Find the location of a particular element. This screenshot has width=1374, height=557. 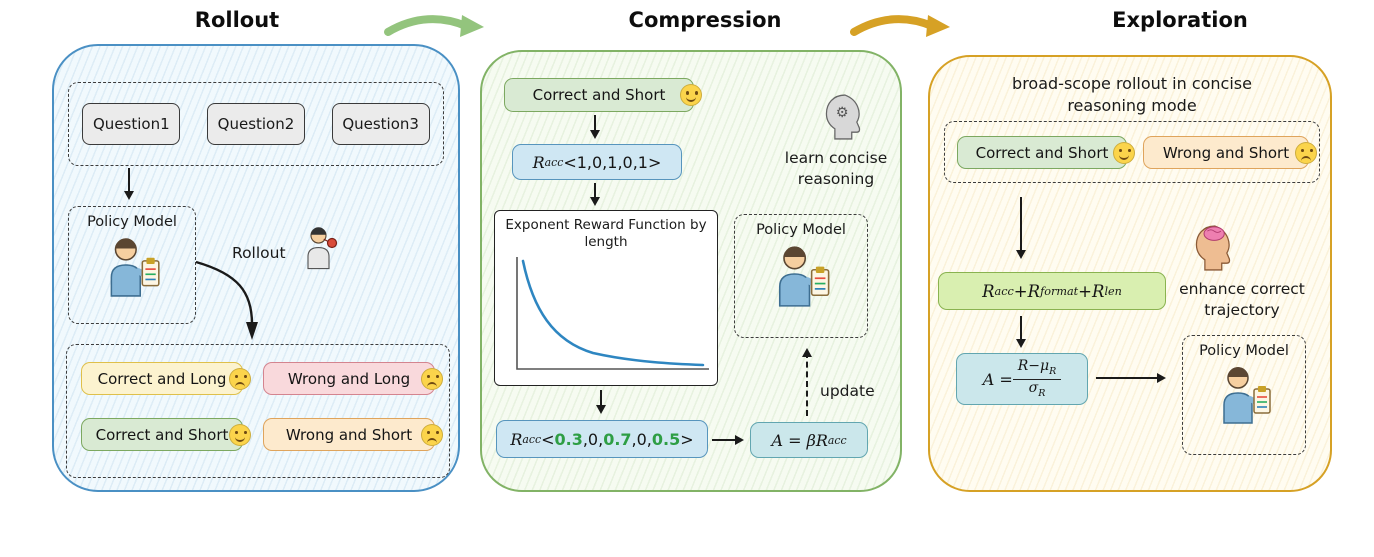

reward-function-chart: Exponent Reward Function by length is located at coordinates (606, 298).